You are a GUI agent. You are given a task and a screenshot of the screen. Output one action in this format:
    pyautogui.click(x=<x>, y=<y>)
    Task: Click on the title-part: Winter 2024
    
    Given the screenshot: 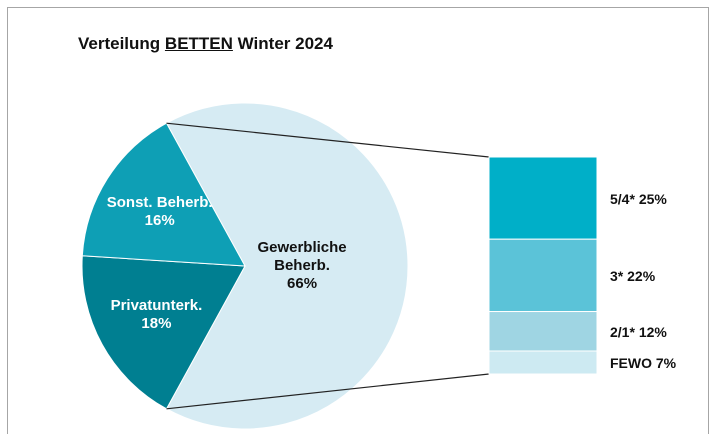 What is the action you would take?
    pyautogui.click(x=285, y=43)
    